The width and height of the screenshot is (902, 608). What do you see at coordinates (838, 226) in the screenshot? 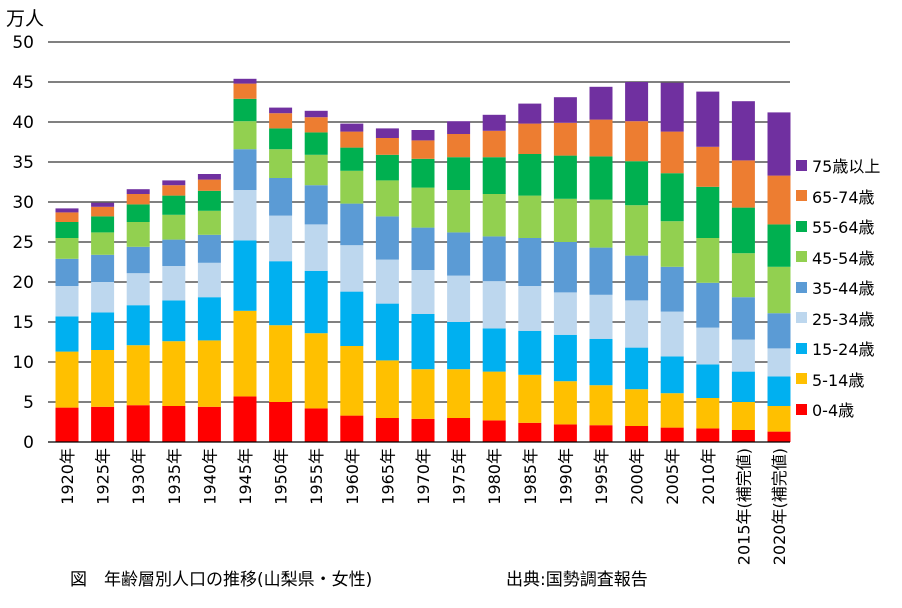
I see `legend-item: 55-64歳` at bounding box center [838, 226].